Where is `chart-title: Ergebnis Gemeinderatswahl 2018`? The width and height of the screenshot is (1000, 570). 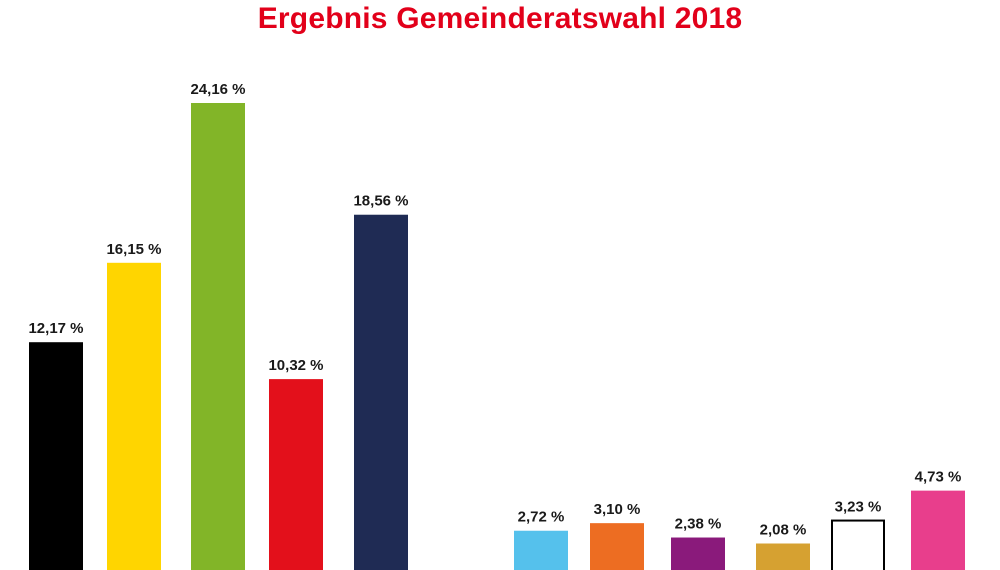 chart-title: Ergebnis Gemeinderatswahl 2018 is located at coordinates (500, 18).